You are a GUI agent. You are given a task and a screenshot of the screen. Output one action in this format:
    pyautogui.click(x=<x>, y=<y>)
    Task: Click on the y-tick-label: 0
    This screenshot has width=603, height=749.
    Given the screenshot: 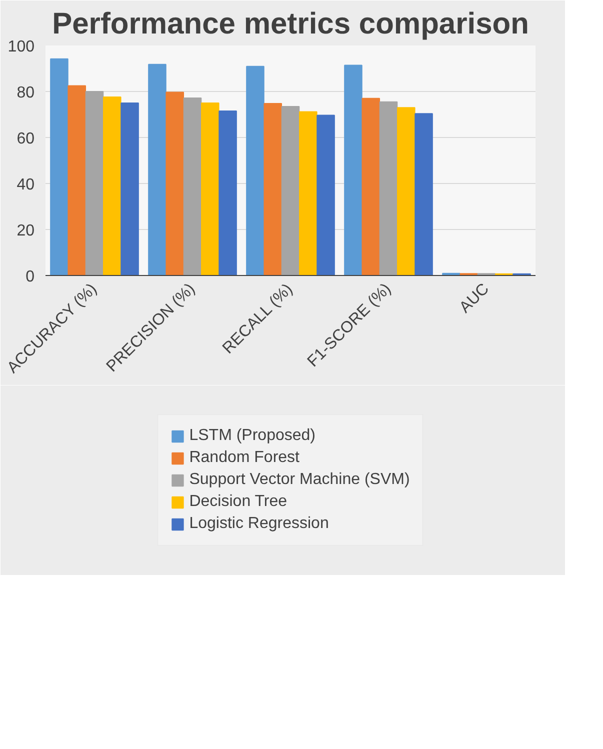 What is the action you would take?
    pyautogui.click(x=30, y=277)
    